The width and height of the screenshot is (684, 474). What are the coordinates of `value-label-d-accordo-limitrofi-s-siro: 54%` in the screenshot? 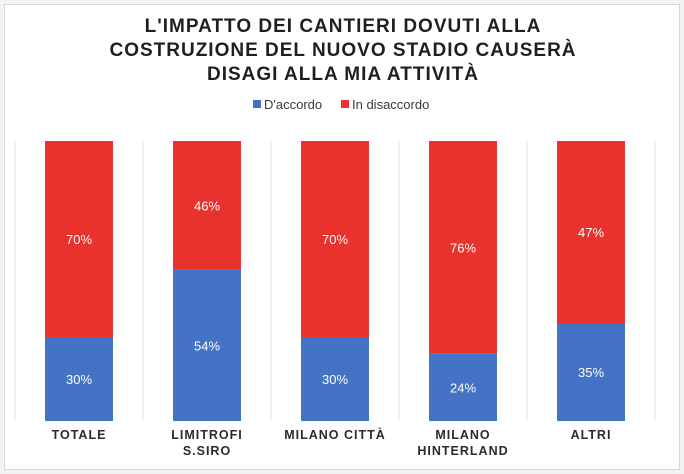 It's located at (207, 345).